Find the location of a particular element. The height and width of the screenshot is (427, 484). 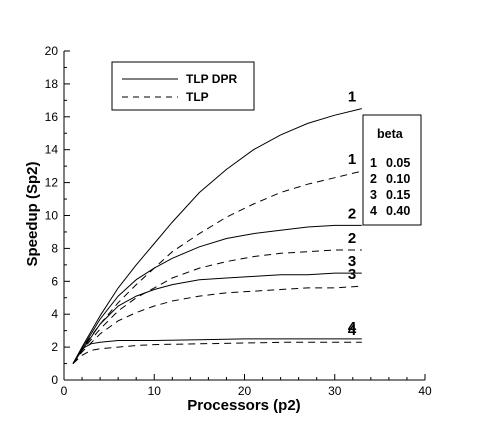

beta-row-id: 2 is located at coordinates (373, 179).